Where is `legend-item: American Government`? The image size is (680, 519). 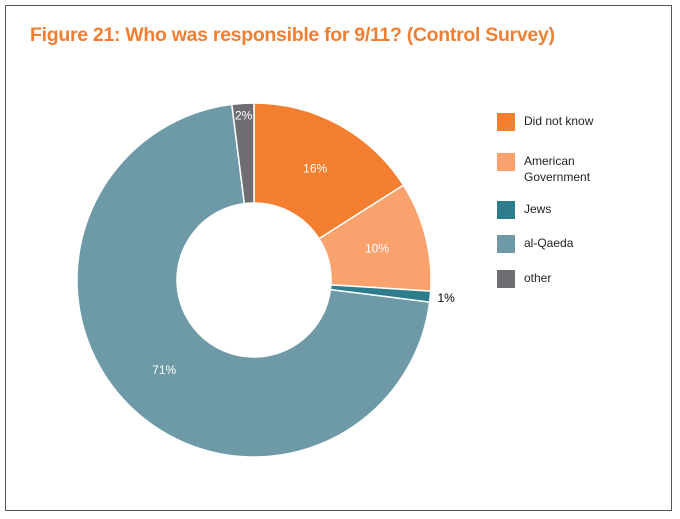 legend-item: American Government is located at coordinates (555, 169).